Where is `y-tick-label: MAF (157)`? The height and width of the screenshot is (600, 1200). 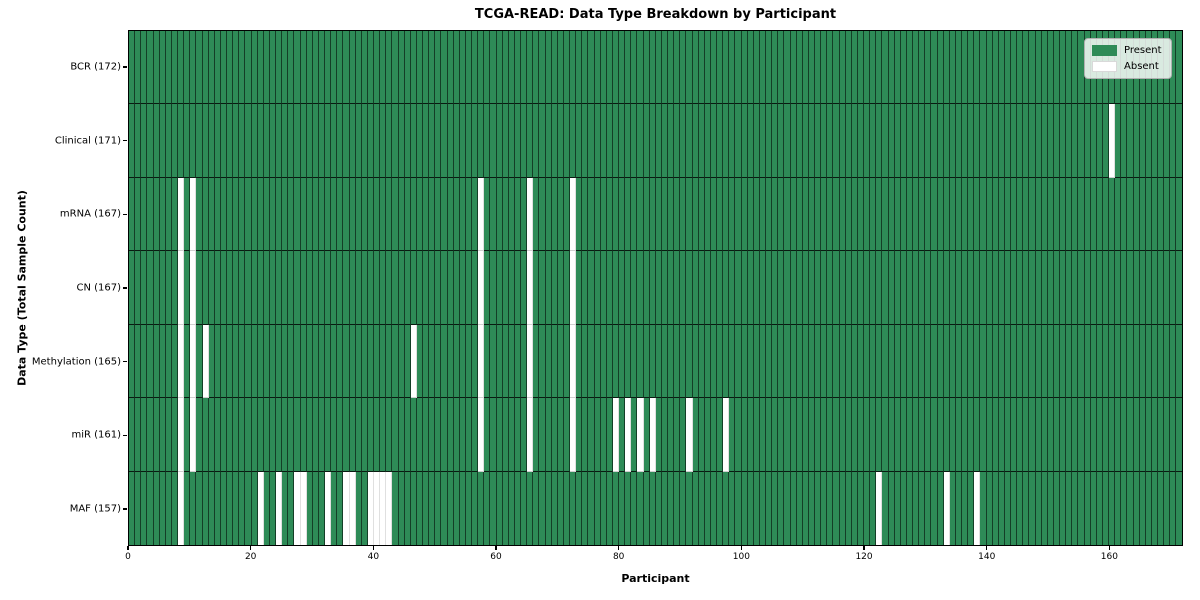
y-tick-label: MAF (157) is located at coordinates (95, 509).